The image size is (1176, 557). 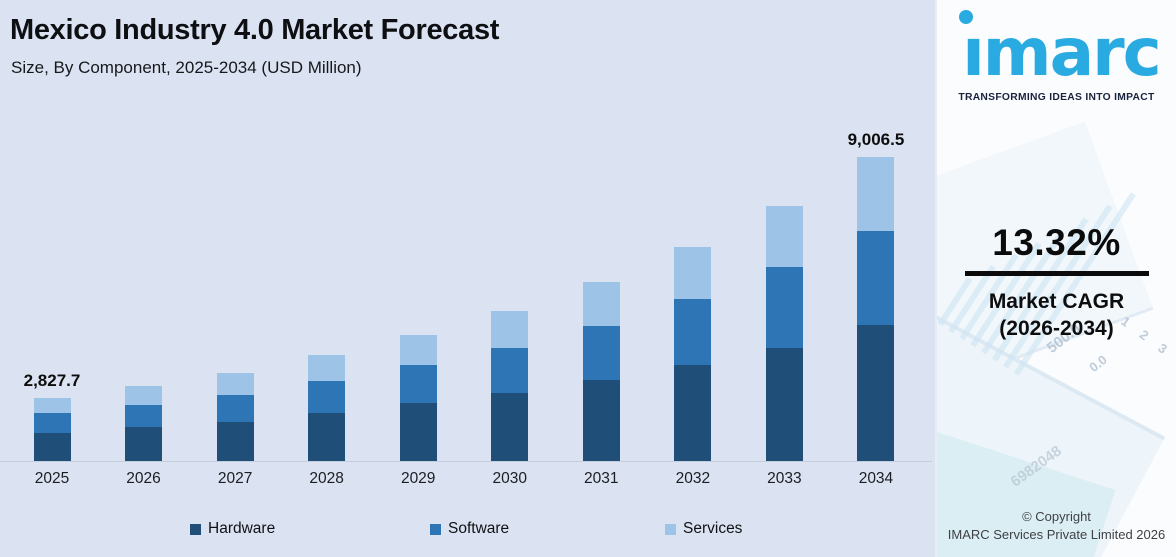 What do you see at coordinates (1056, 273) in the screenshot?
I see `cagr-underline` at bounding box center [1056, 273].